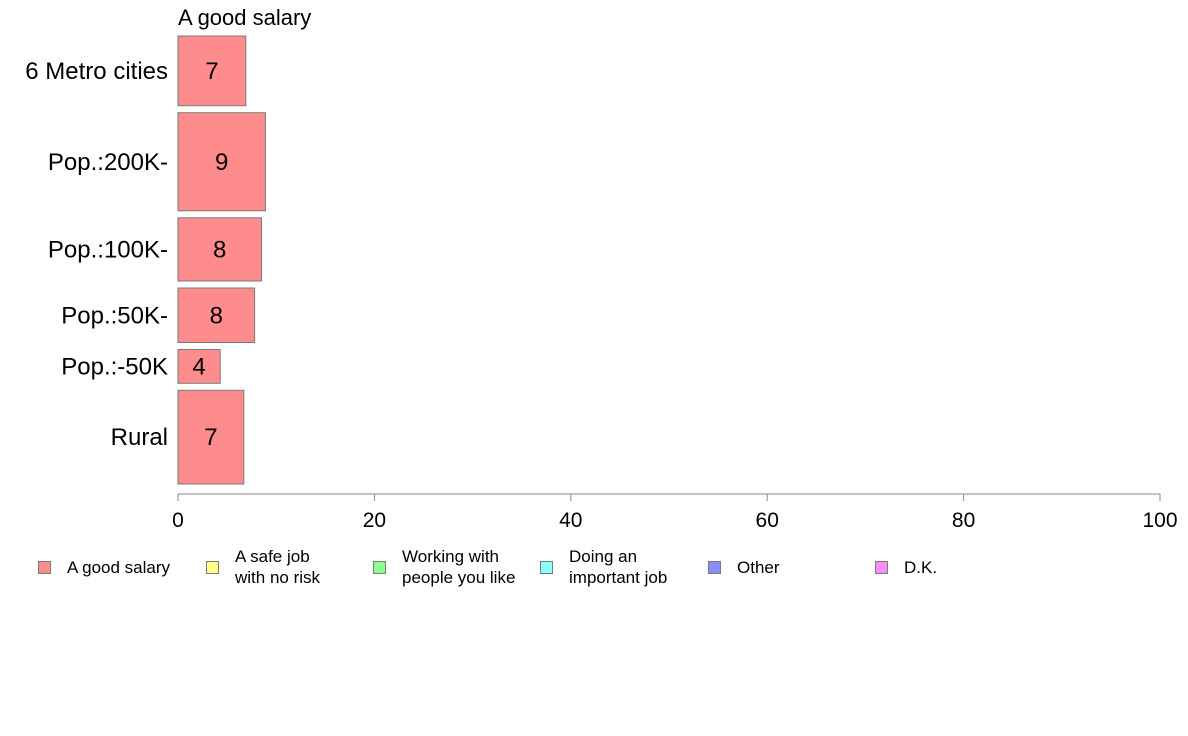 This screenshot has width=1188, height=736. What do you see at coordinates (570, 520) in the screenshot?
I see `x-tick-label: 40` at bounding box center [570, 520].